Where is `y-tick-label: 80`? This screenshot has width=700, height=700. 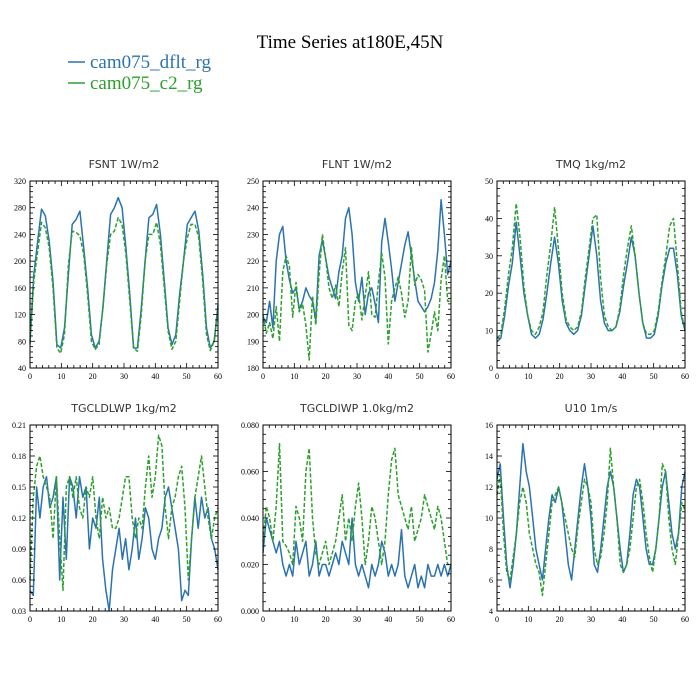
y-tick-label: 80 is located at coordinates (22, 341).